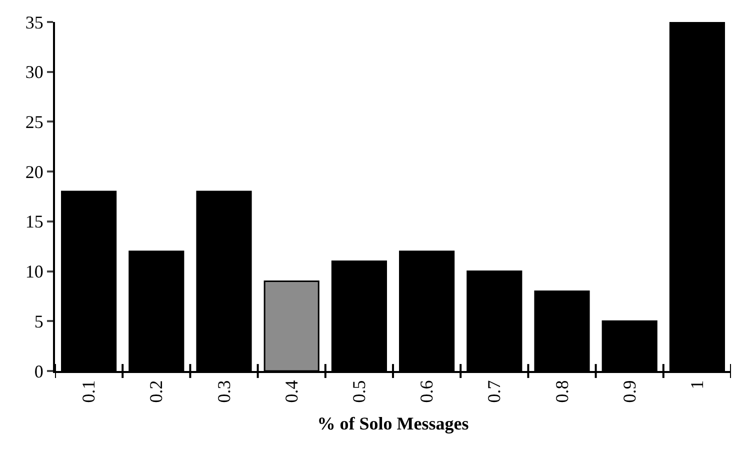 Image resolution: width=746 pixels, height=466 pixels. I want to click on y-tick-label: 20, so click(34, 172).